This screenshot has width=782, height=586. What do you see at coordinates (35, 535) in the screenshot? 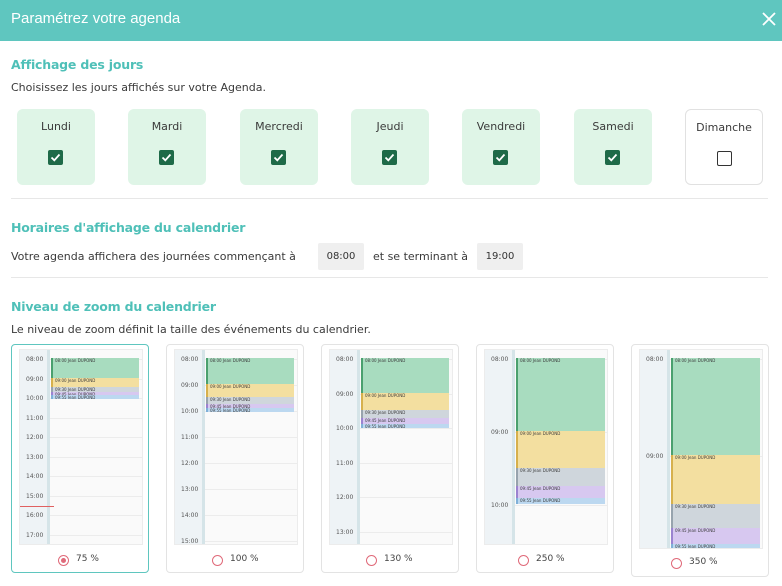
I see `time-label: 17:00` at bounding box center [35, 535].